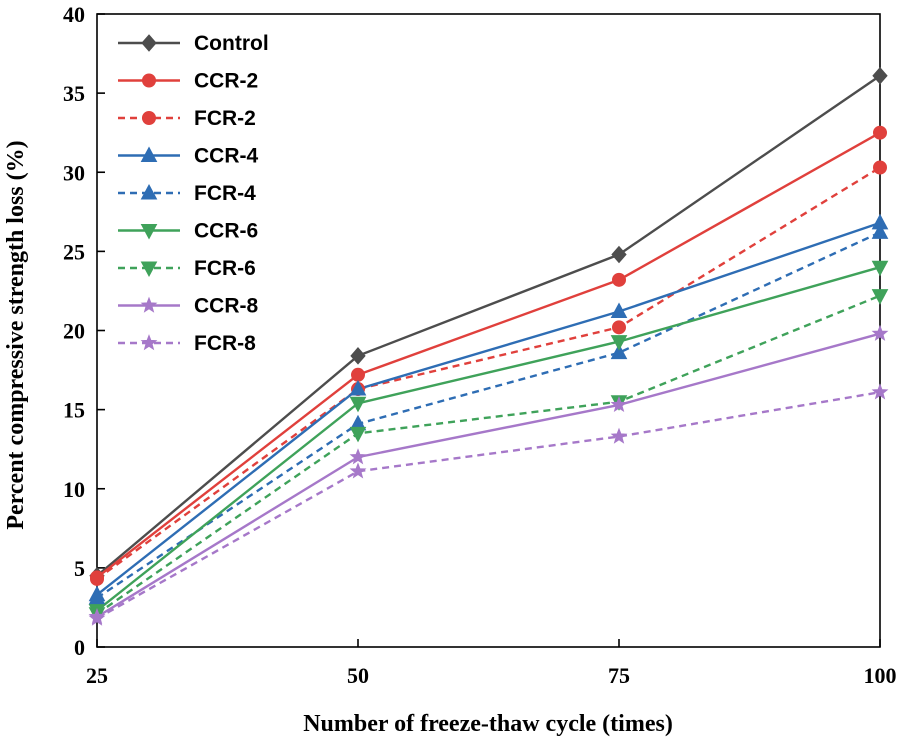  What do you see at coordinates (226, 156) in the screenshot?
I see `legend-label-ccr-4: CCR-4` at bounding box center [226, 156].